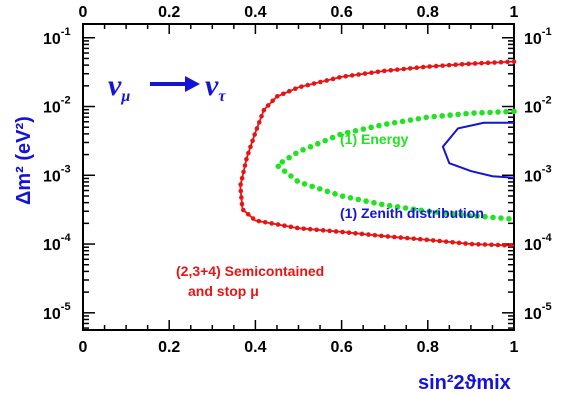 The width and height of the screenshot is (578, 396). Describe the element at coordinates (167, 87) in the screenshot. I see `channel-annotation: νμ ντ` at that location.